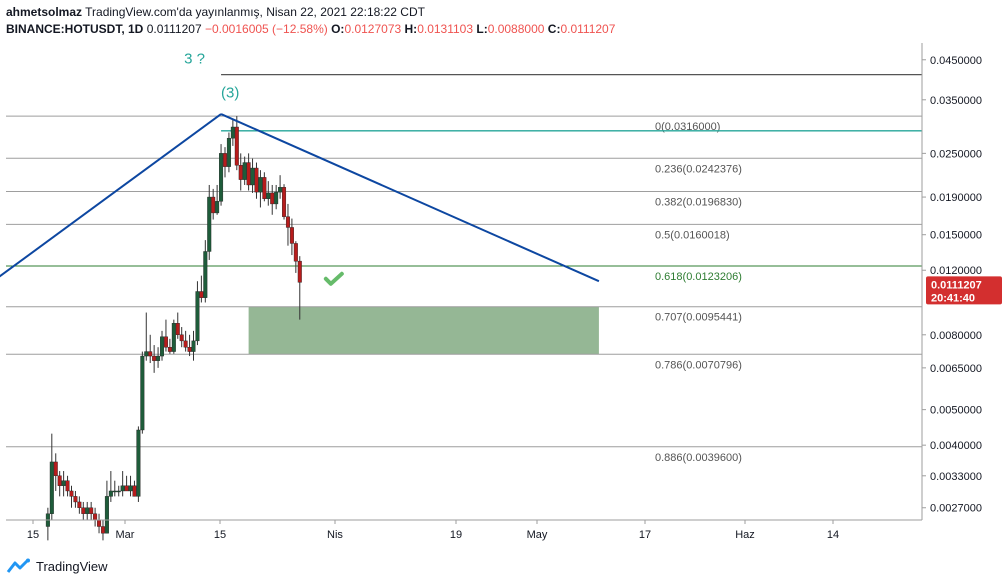 The image size is (1006, 585). Describe the element at coordinates (698, 365) in the screenshot. I see `fib-level-label: 0.786(0.0070796)` at that location.